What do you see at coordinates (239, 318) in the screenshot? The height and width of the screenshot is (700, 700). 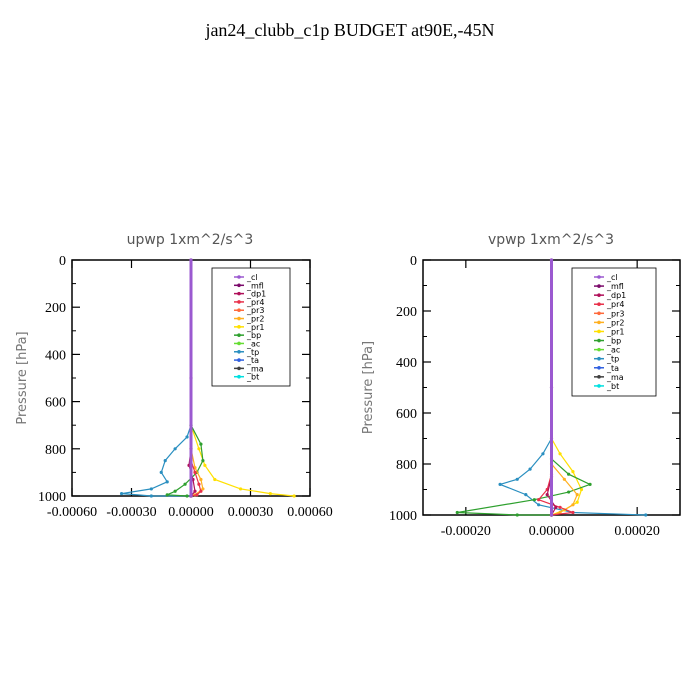 I see `legend-marker-pr2` at bounding box center [239, 318].